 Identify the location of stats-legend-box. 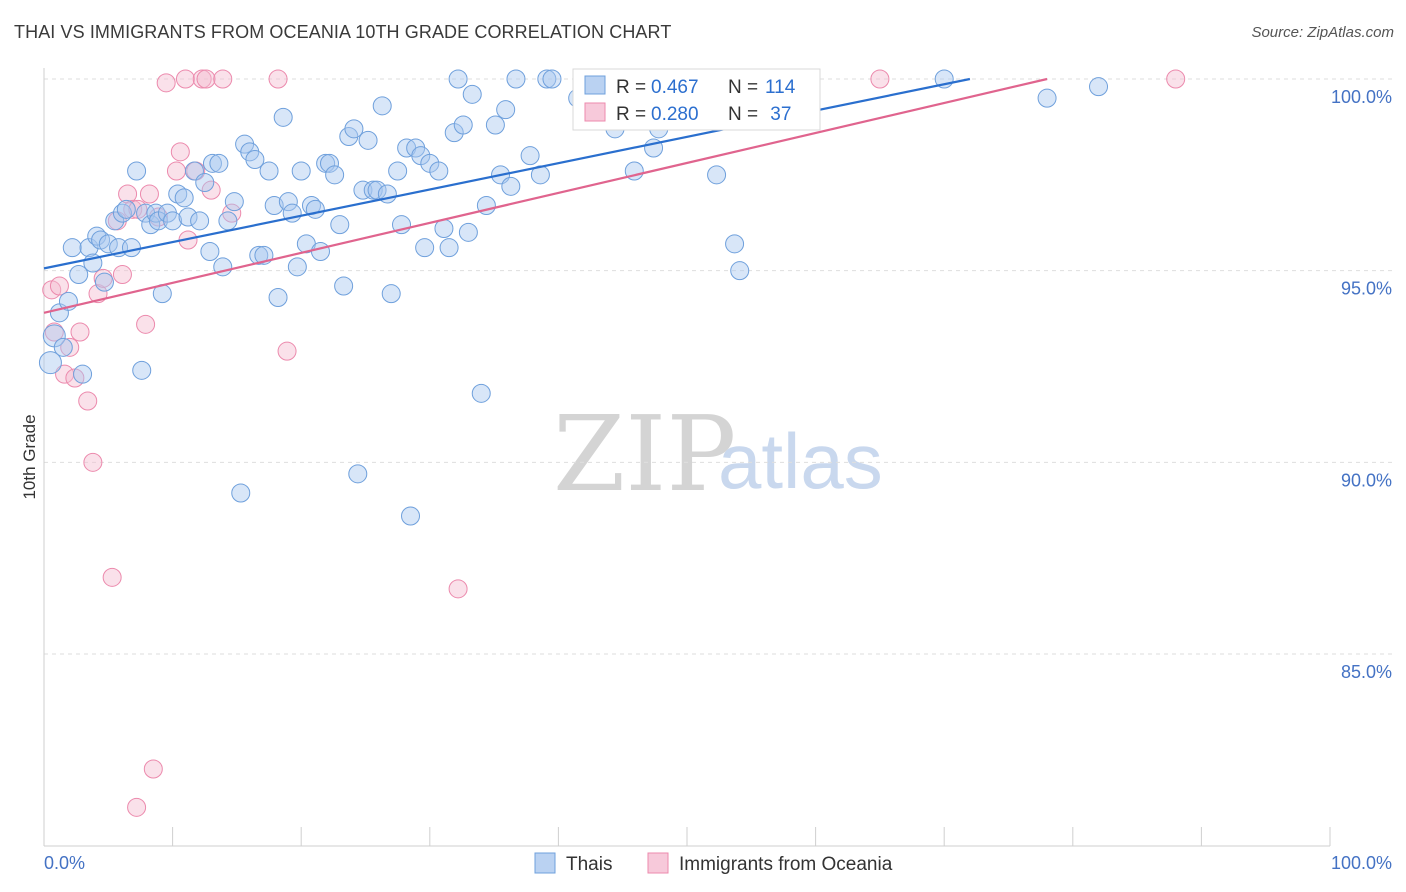
(696, 99).